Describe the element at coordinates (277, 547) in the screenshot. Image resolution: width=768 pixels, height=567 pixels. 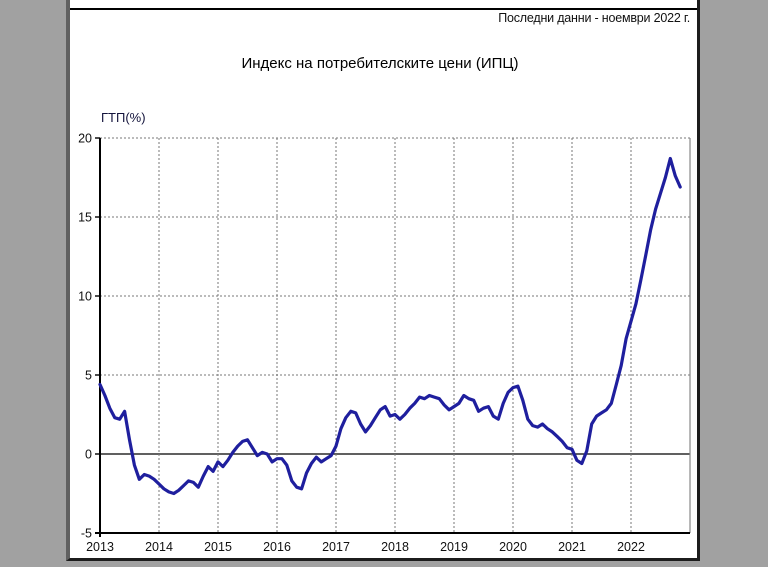
I see `x-tick-label: 2016` at that location.